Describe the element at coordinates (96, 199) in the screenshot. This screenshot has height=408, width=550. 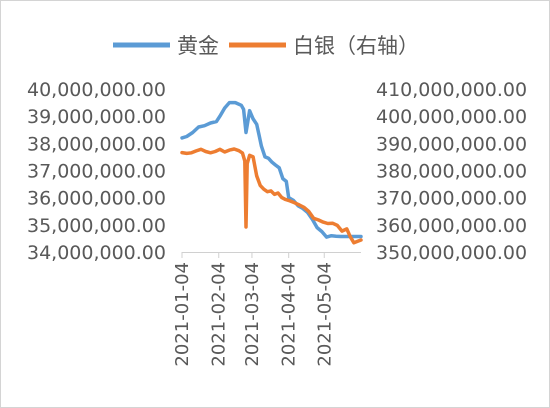
I see `y-left-tick-label: 36,000,000.00` at that location.